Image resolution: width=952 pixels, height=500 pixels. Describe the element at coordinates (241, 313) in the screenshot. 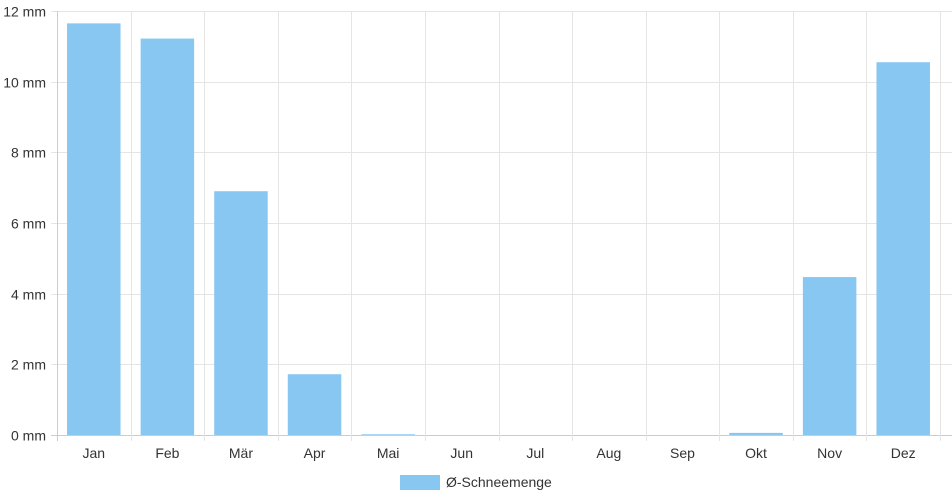

I see `bar-mär` at that location.